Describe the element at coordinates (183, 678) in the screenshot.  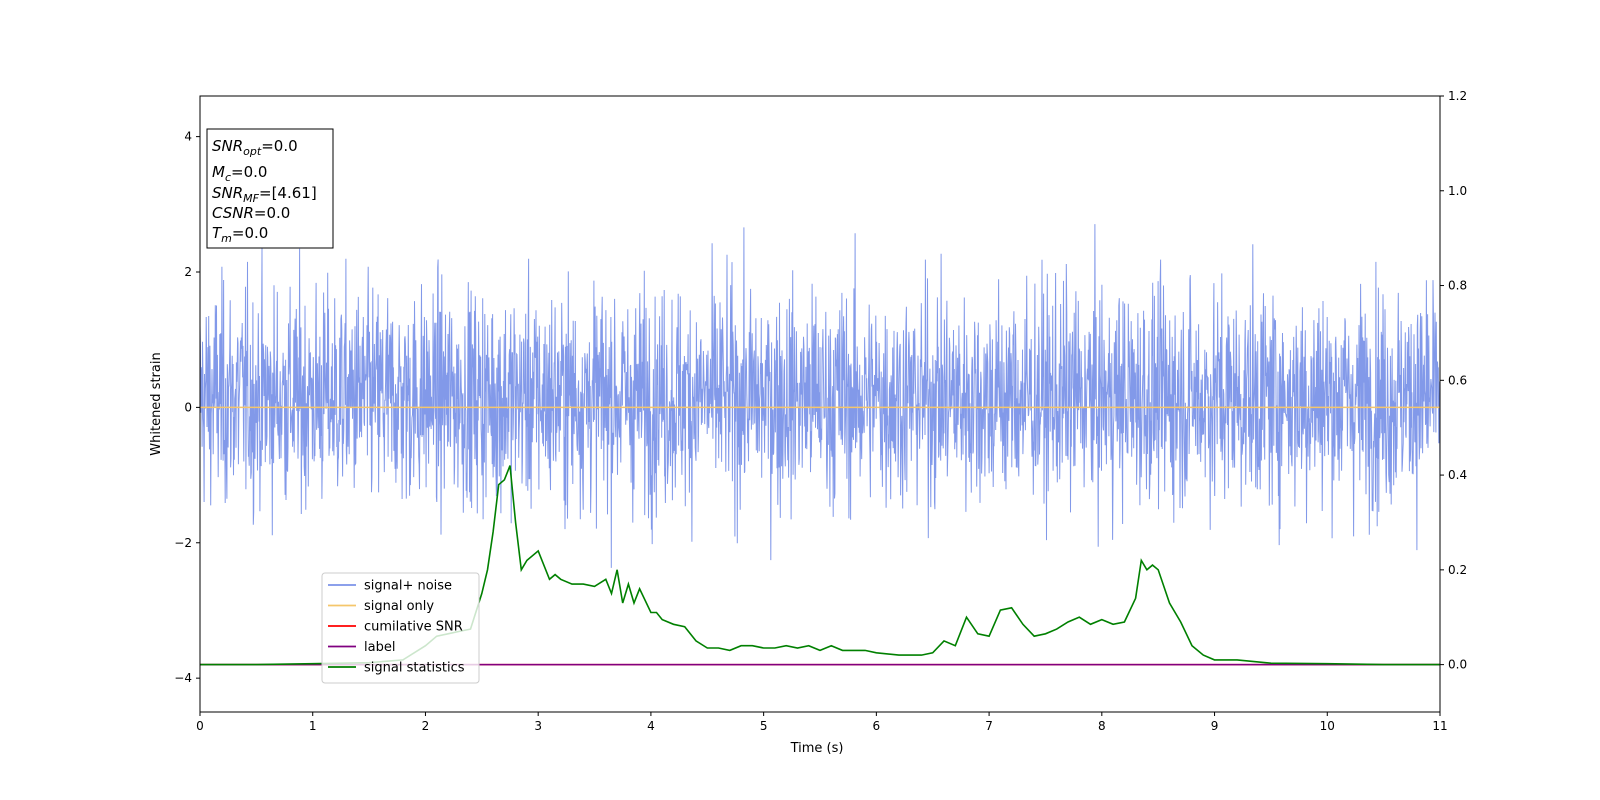
I see `y-left-tick-label: −4` at that location.